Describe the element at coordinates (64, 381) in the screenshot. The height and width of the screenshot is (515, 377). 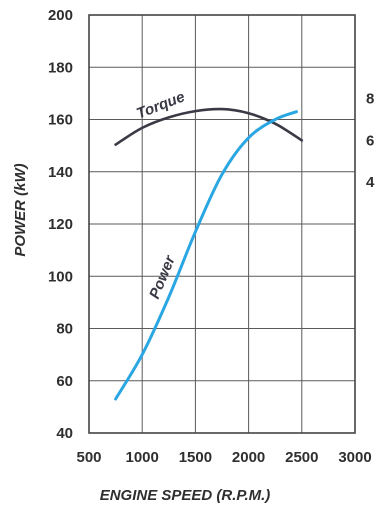
I see `y-tick-label: 60` at that location.